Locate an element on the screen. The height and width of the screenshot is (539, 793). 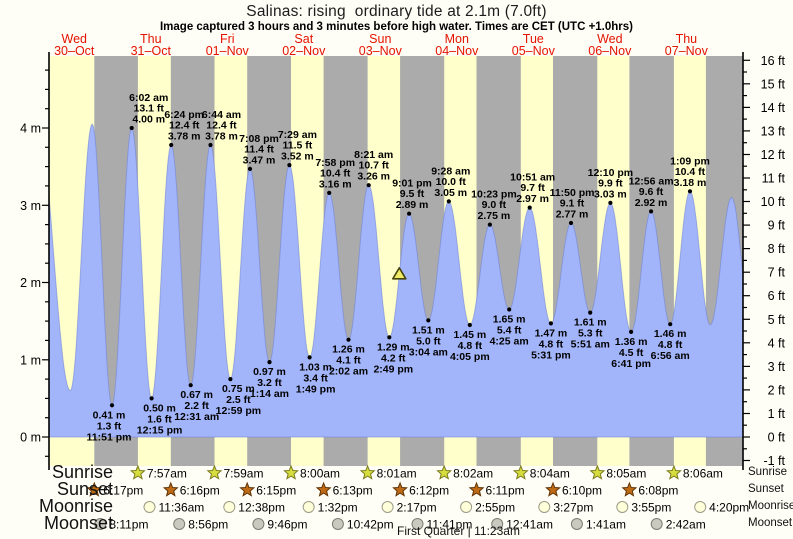
tide-time-label: 8:21 am is located at coordinates (373, 155).